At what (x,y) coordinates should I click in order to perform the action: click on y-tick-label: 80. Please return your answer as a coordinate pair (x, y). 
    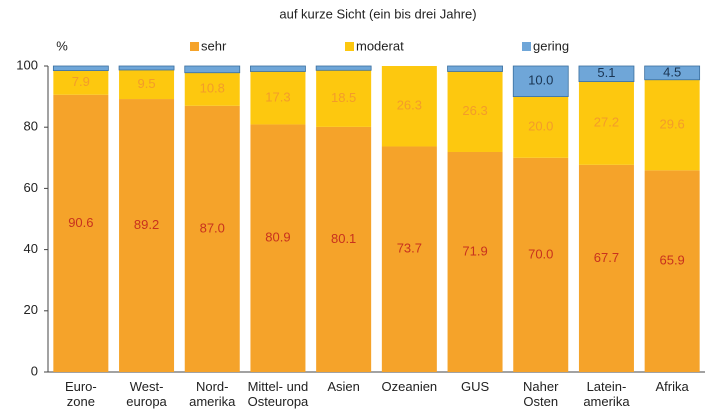
    Looking at the image, I should click on (31, 126).